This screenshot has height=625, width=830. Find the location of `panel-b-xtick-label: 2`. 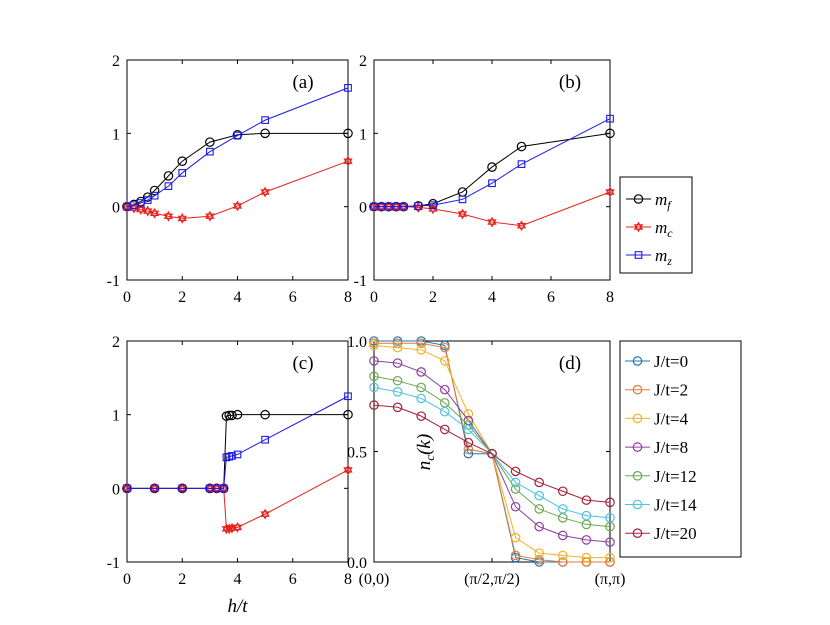

panel-b-xtick-label: 2 is located at coordinates (433, 297).